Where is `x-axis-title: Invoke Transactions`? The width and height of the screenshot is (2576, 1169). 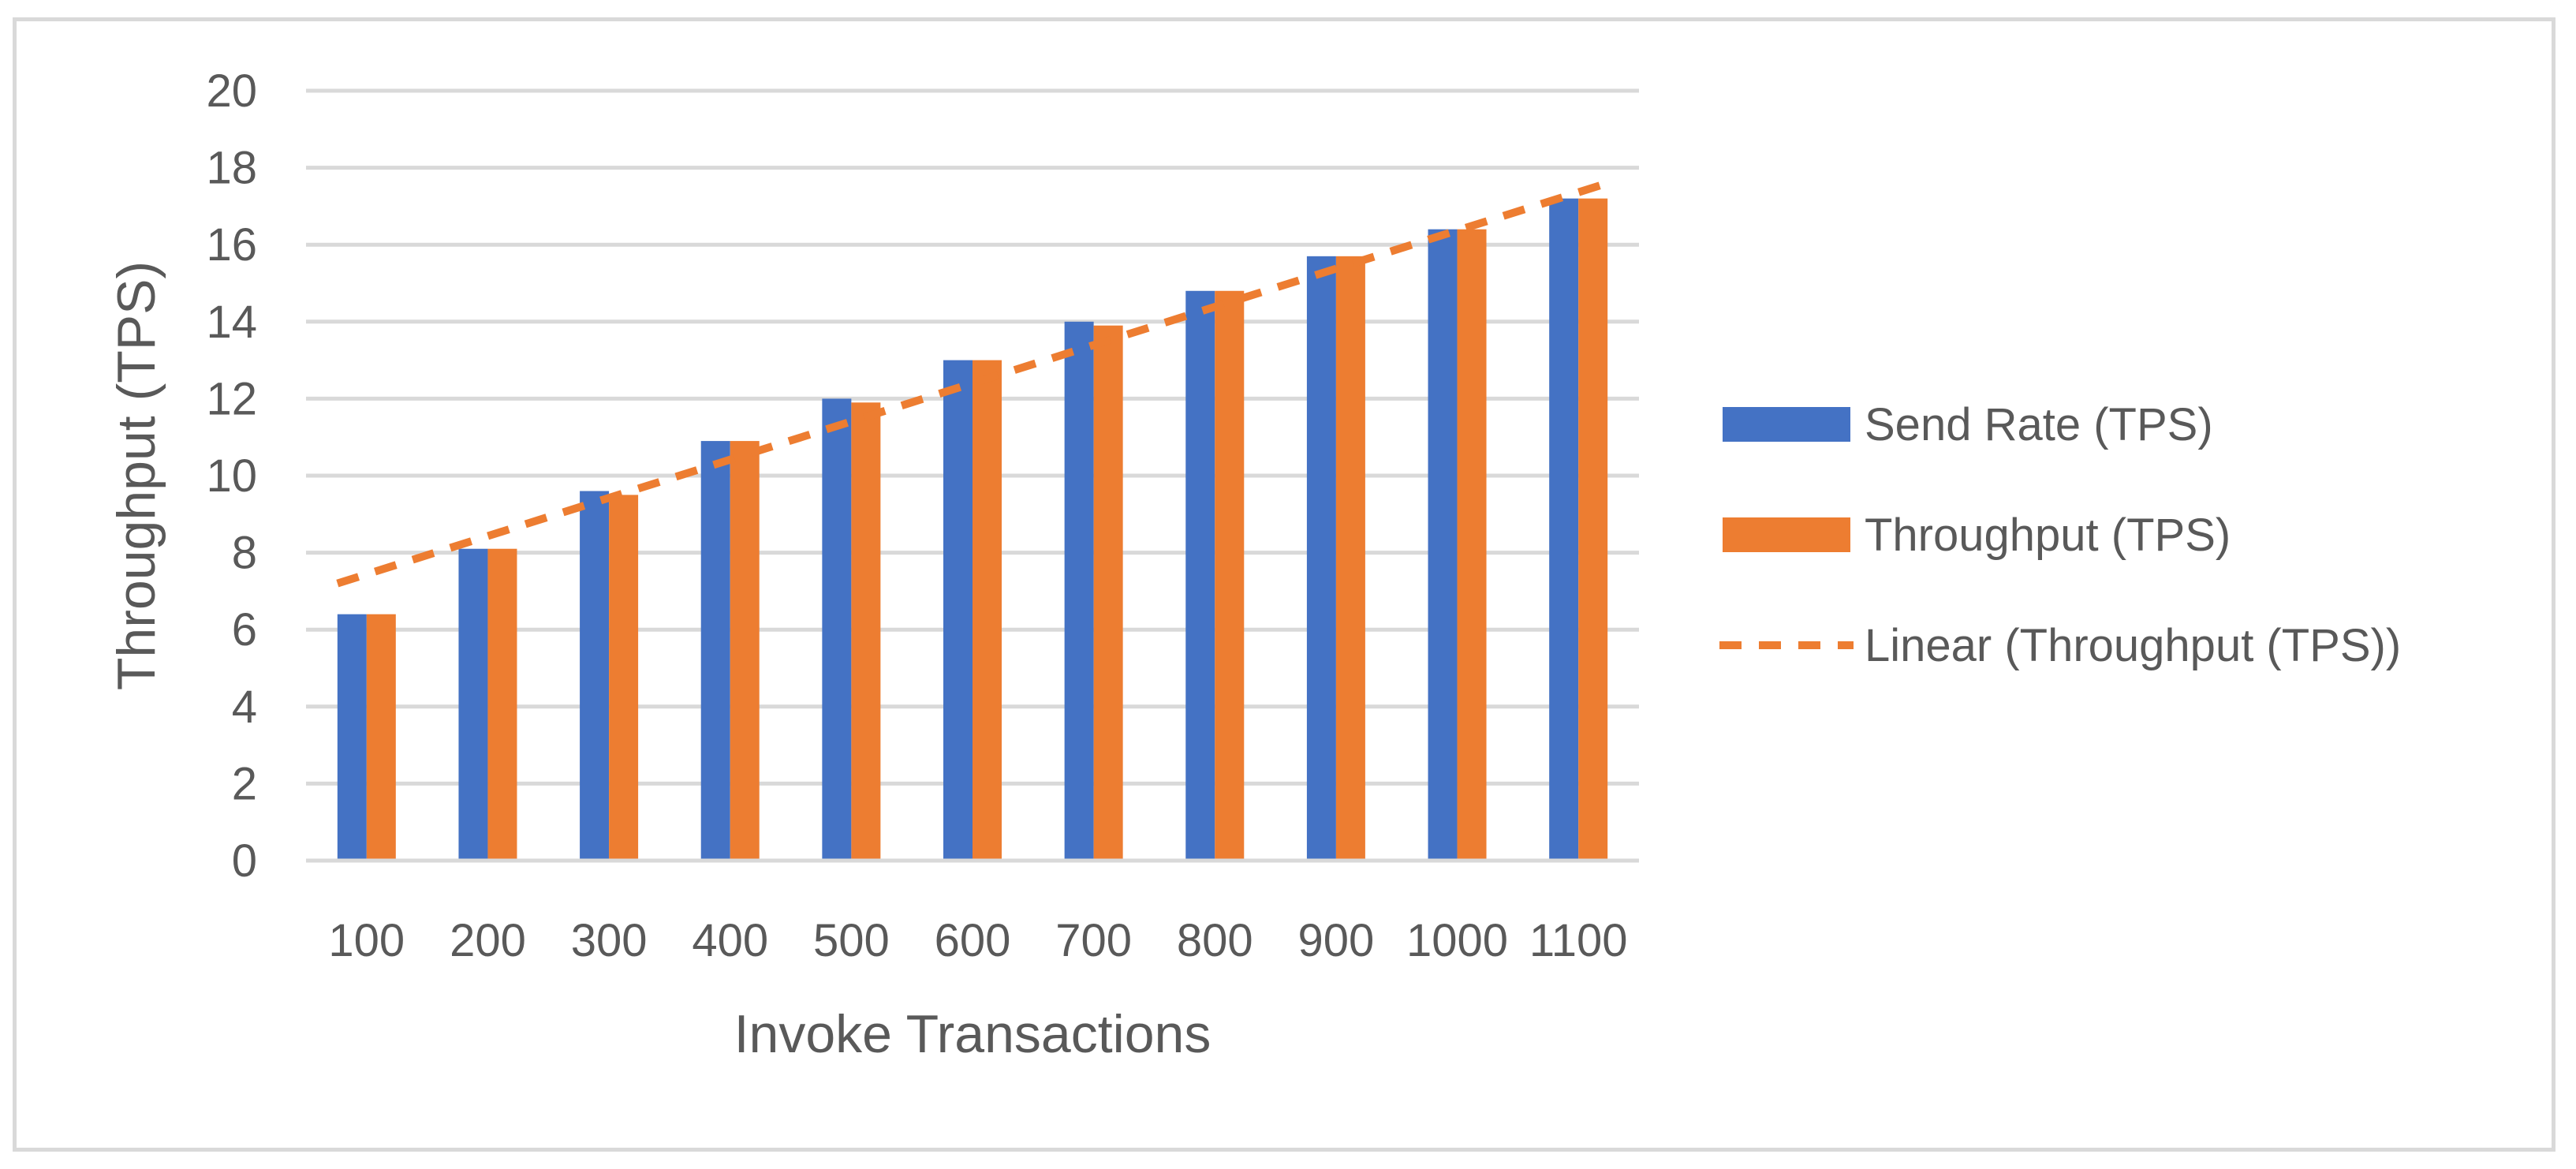 x-axis-title: Invoke Transactions is located at coordinates (972, 1034).